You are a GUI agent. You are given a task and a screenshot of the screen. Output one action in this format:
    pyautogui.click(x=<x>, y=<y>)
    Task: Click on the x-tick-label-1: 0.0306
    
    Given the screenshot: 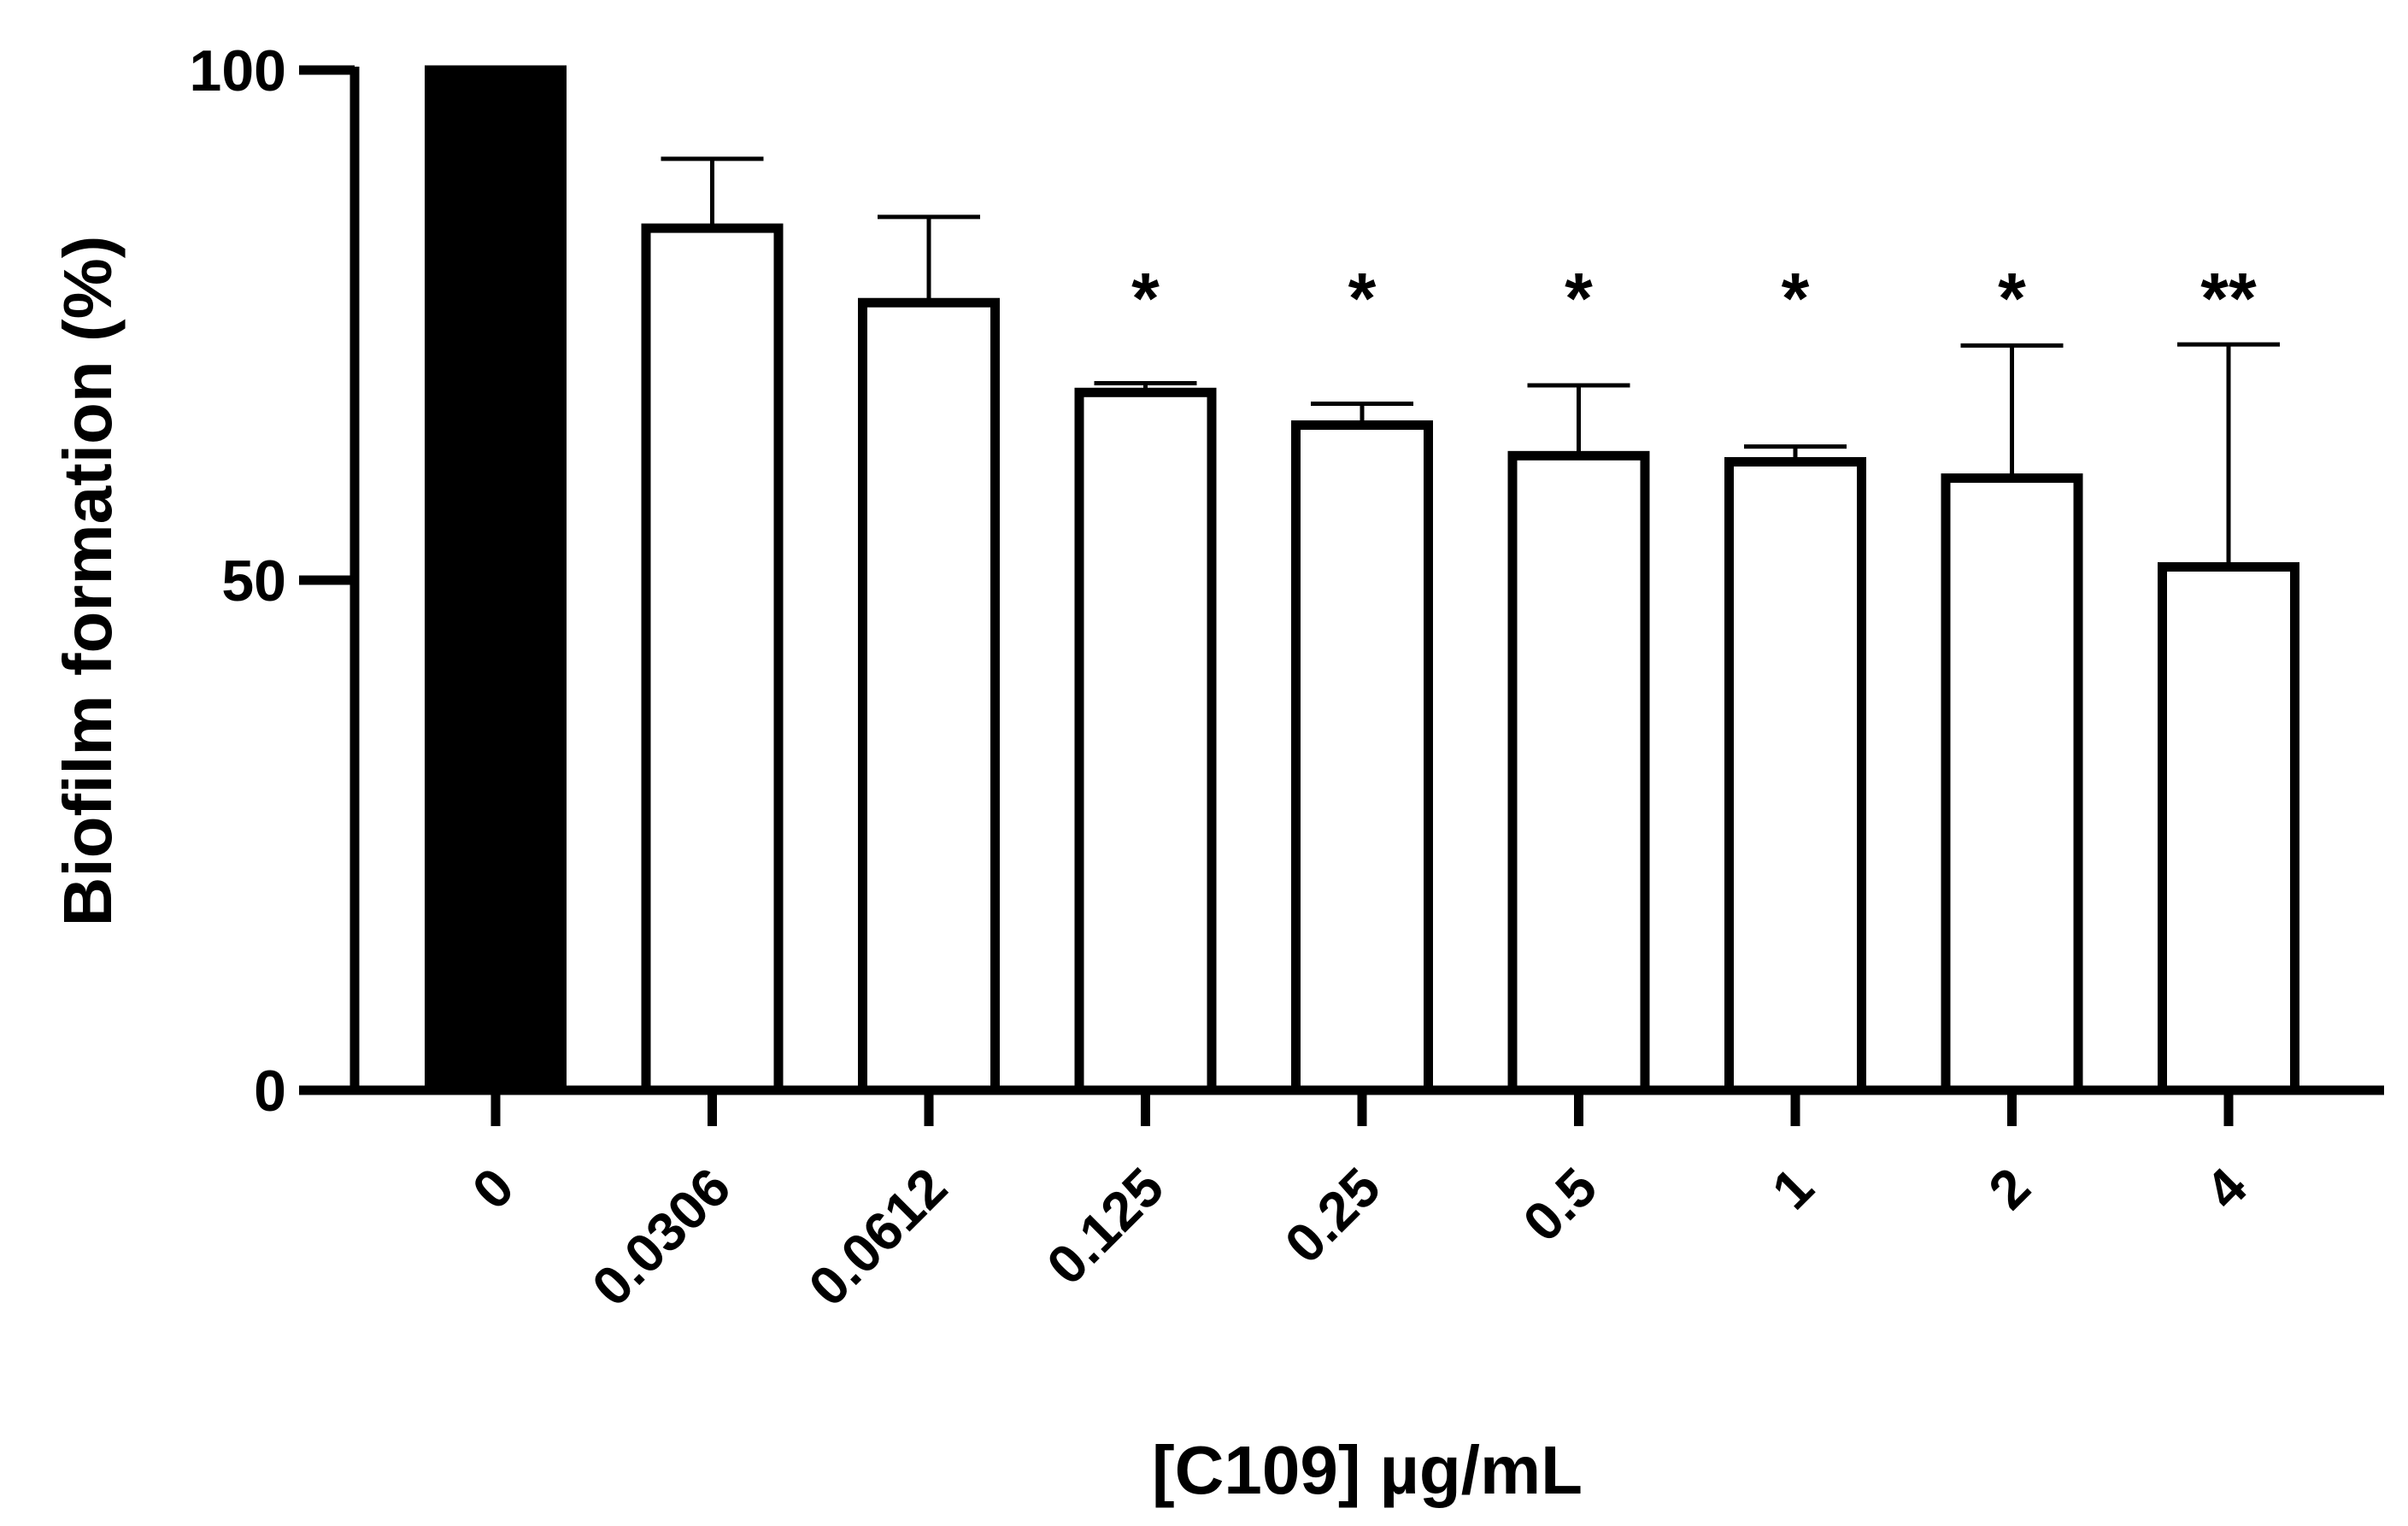 What is the action you would take?
    pyautogui.click(x=661, y=1237)
    